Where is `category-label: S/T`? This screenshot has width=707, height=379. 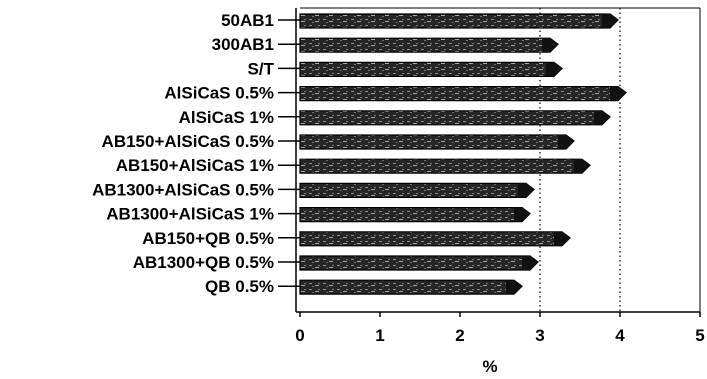 category-label: S/T is located at coordinates (261, 68).